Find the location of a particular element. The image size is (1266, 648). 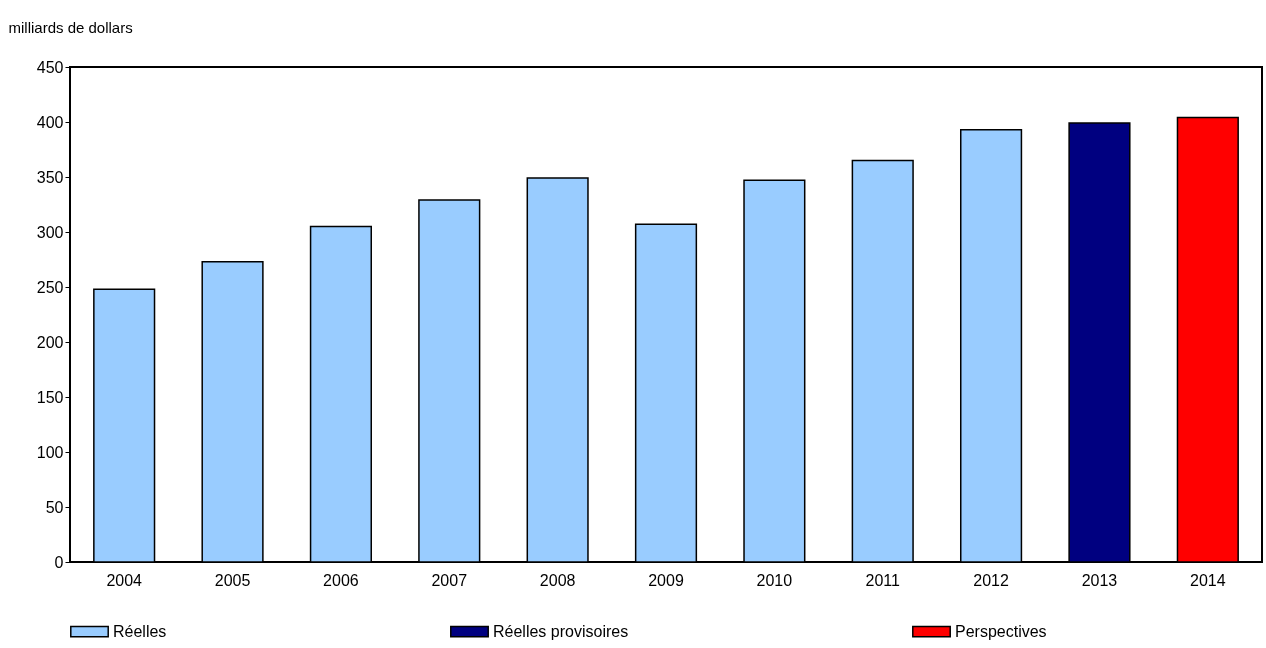

x-tick-label: 2014 is located at coordinates (1208, 580).